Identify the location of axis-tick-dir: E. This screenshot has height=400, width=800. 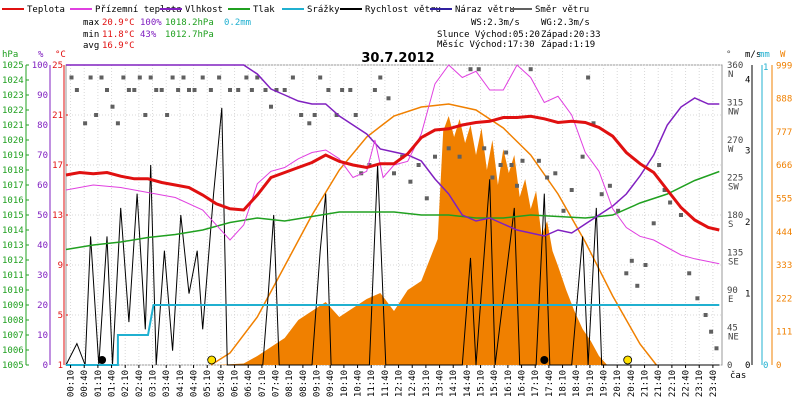
(730, 300).